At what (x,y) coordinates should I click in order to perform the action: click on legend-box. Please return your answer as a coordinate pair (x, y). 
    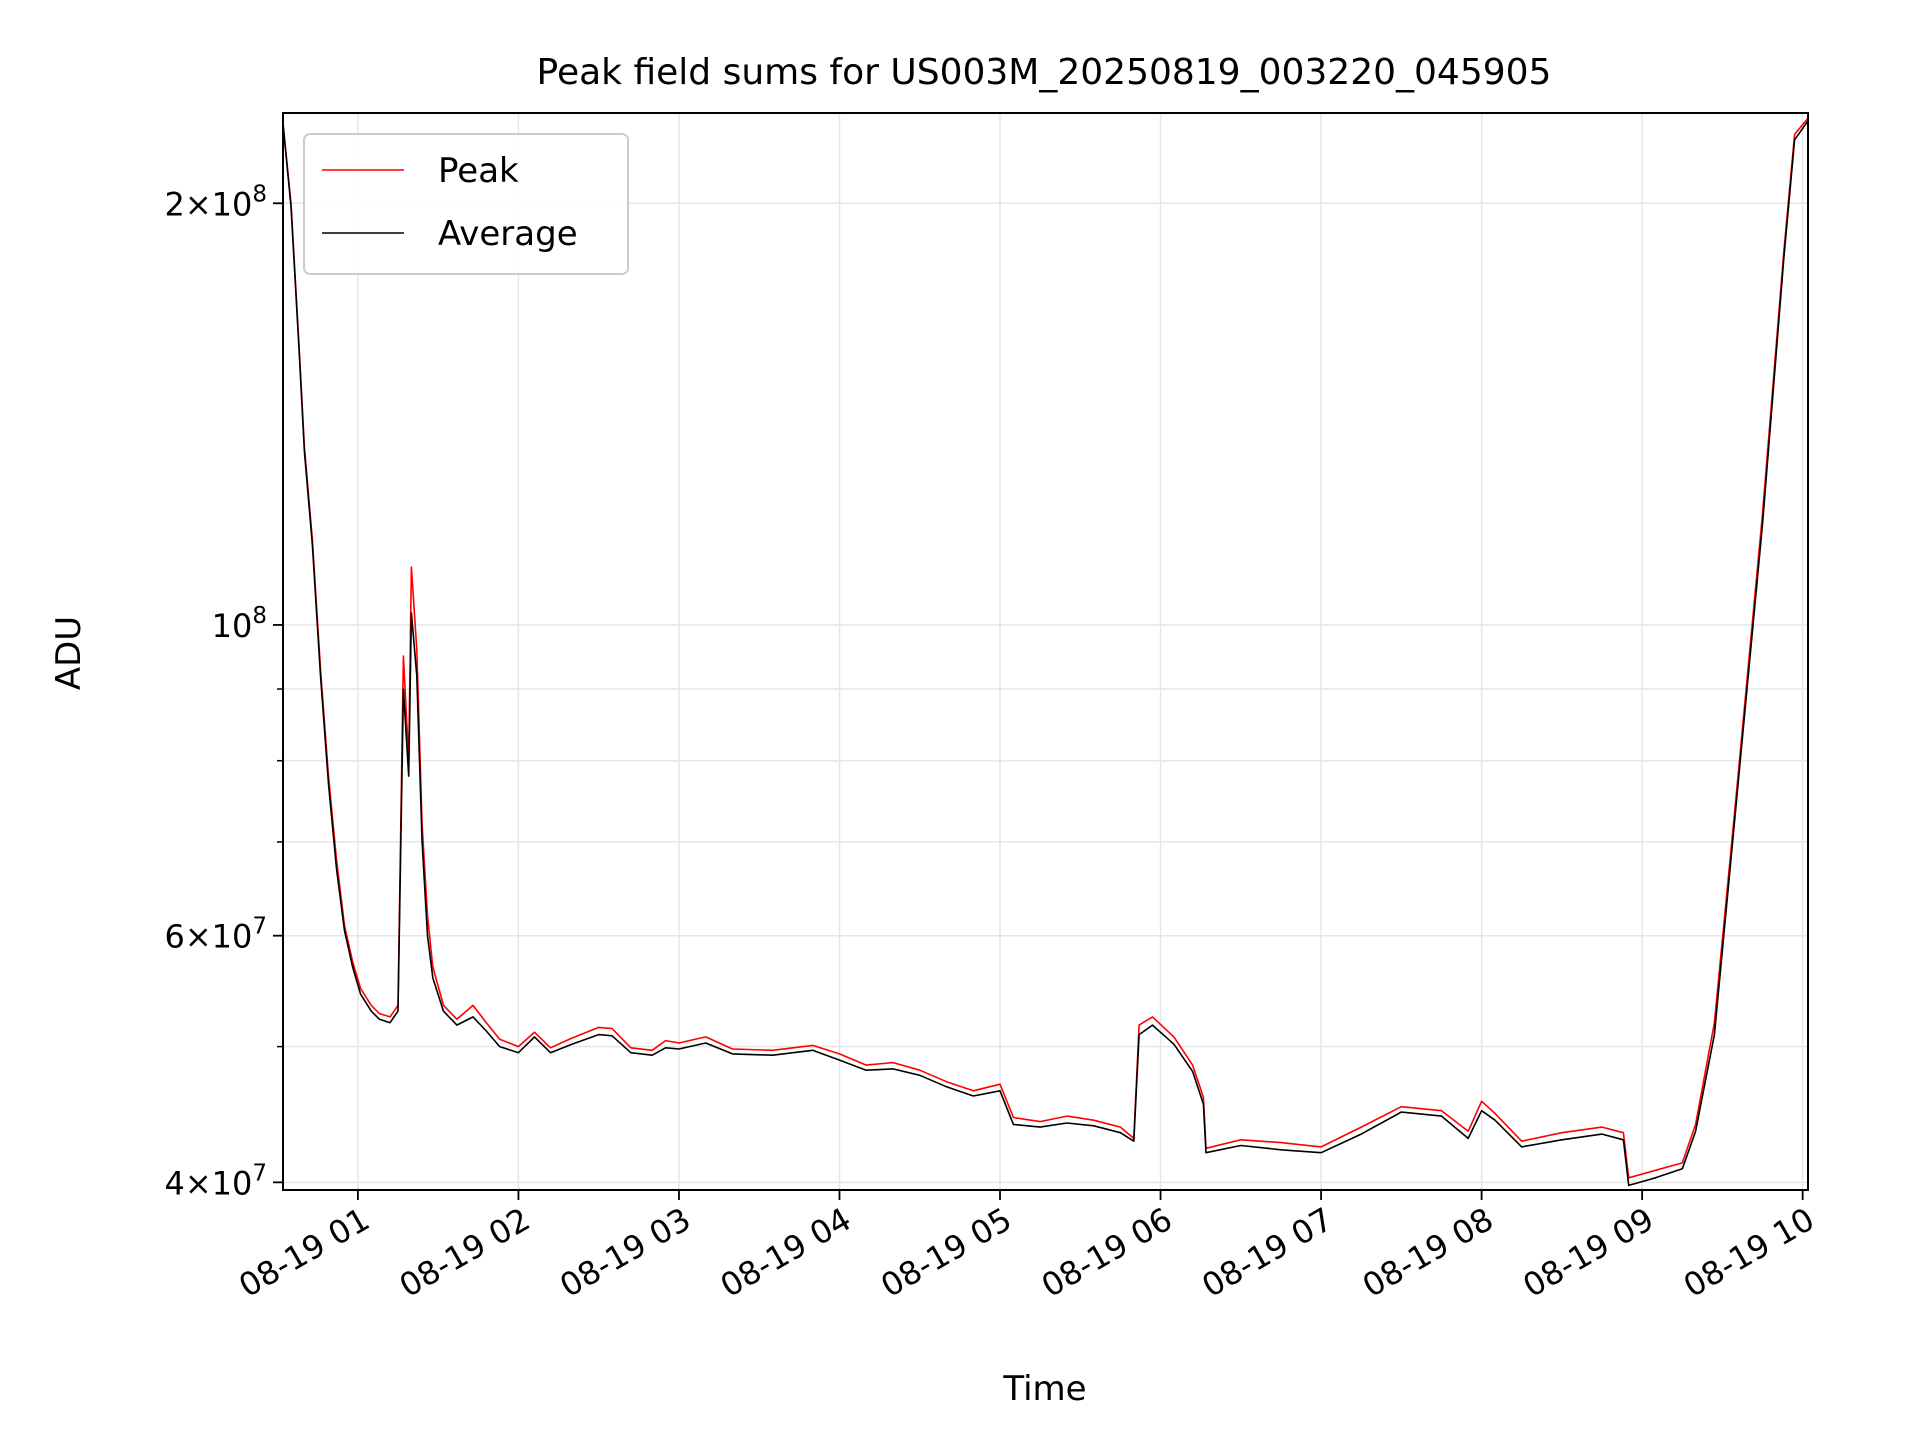
    Looking at the image, I should click on (466, 204).